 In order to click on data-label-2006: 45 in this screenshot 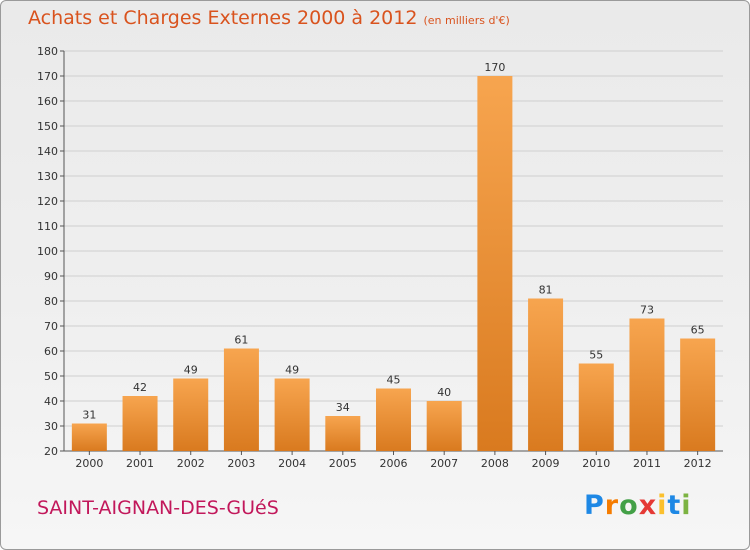, I will do `click(394, 380)`.